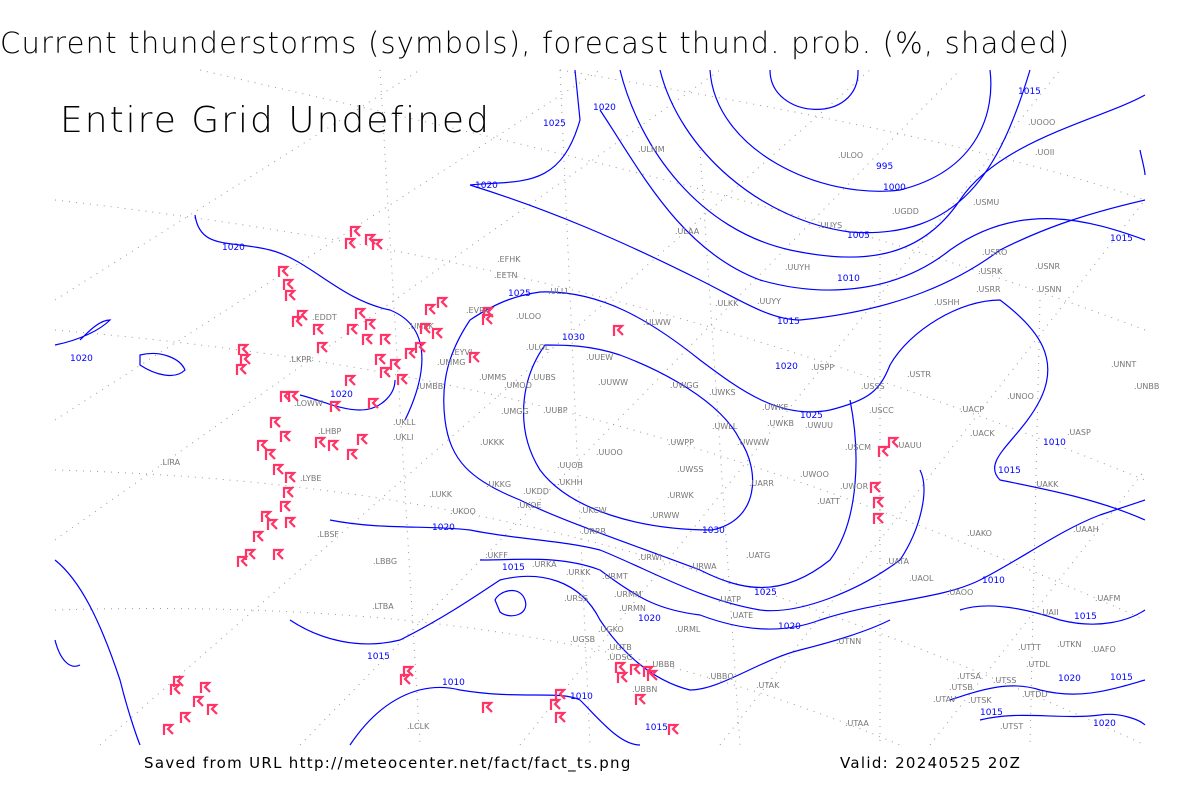 The width and height of the screenshot is (1200, 800). Describe the element at coordinates (1044, 152) in the screenshot. I see `station-label: .UOII` at that location.